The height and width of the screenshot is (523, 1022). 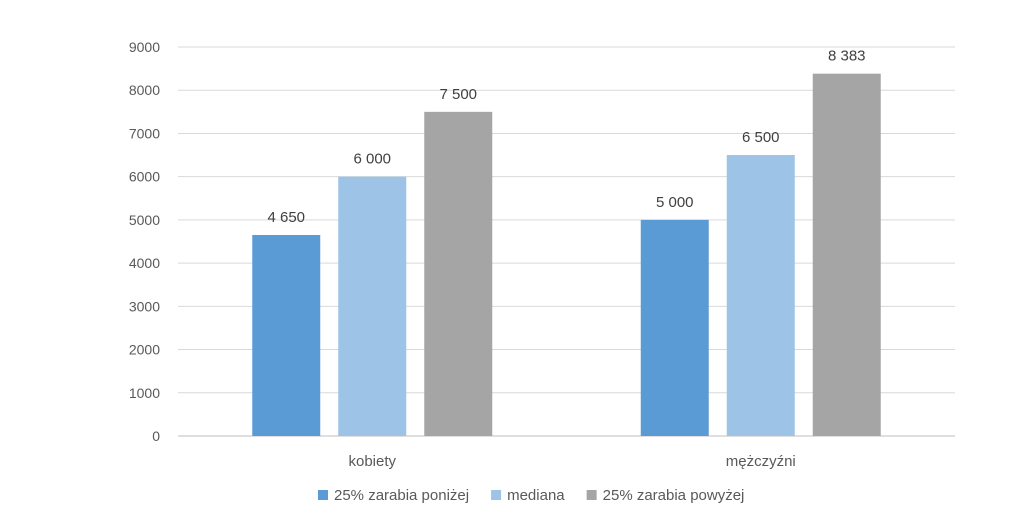 What do you see at coordinates (144, 350) in the screenshot?
I see `y-tick-label: 2000` at bounding box center [144, 350].